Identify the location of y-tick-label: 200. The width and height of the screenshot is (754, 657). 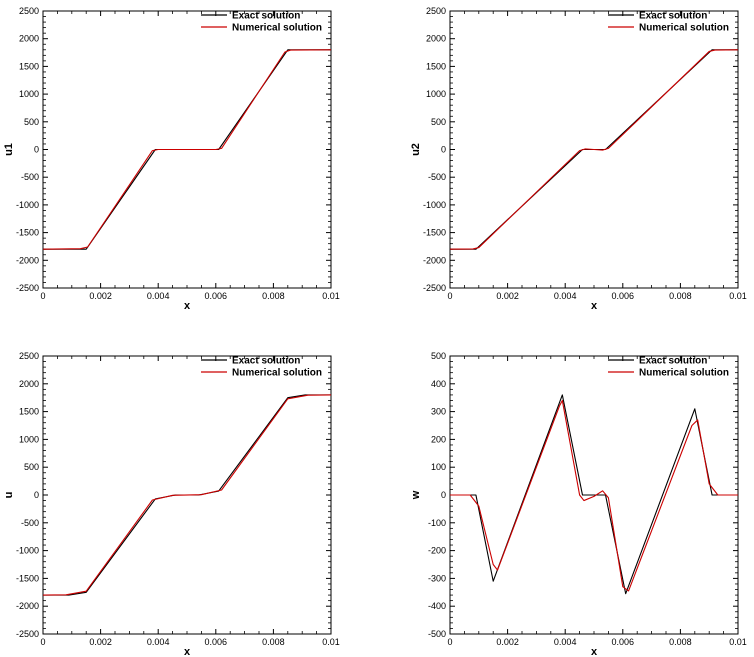
(438, 439).